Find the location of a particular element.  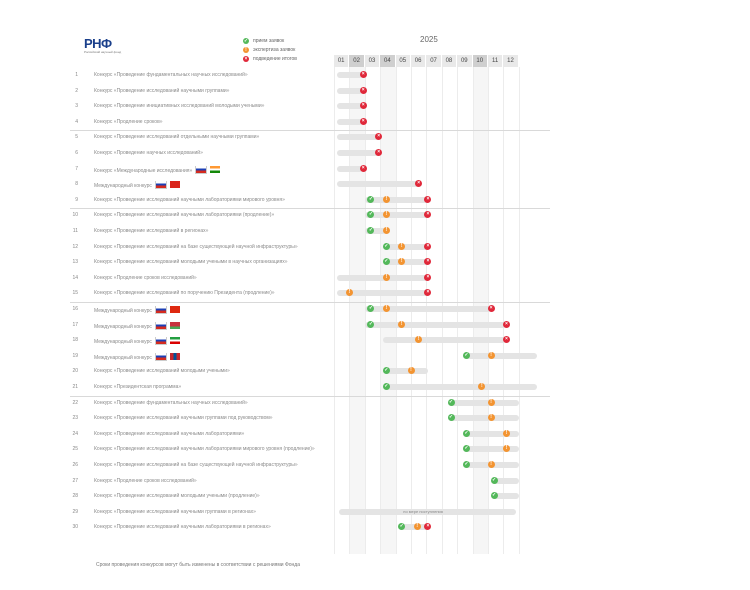

month-header-cell: 02 is located at coordinates (357, 61).